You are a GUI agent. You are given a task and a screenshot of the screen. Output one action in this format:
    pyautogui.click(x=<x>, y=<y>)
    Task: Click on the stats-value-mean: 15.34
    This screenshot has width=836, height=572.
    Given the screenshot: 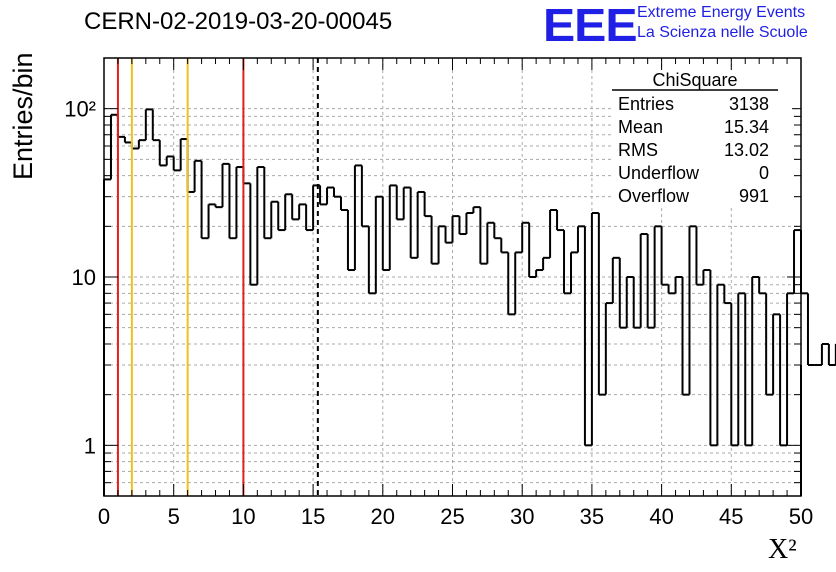 What is the action you would take?
    pyautogui.click(x=746, y=127)
    